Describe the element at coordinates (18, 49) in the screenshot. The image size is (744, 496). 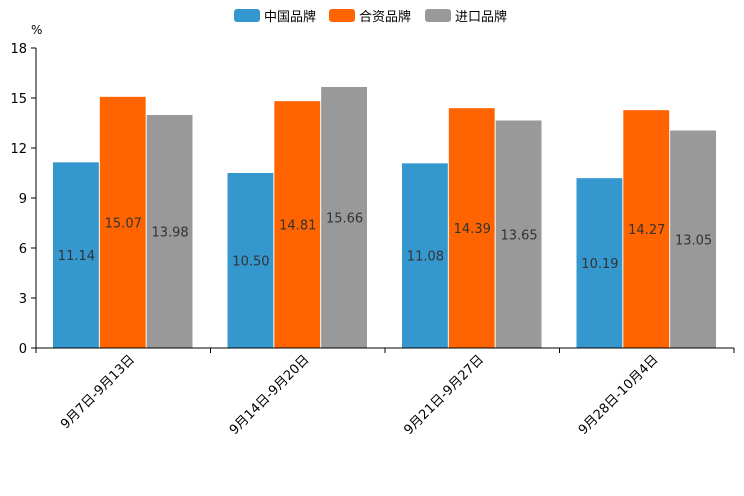
I see `y-tick-label: 18` at that location.